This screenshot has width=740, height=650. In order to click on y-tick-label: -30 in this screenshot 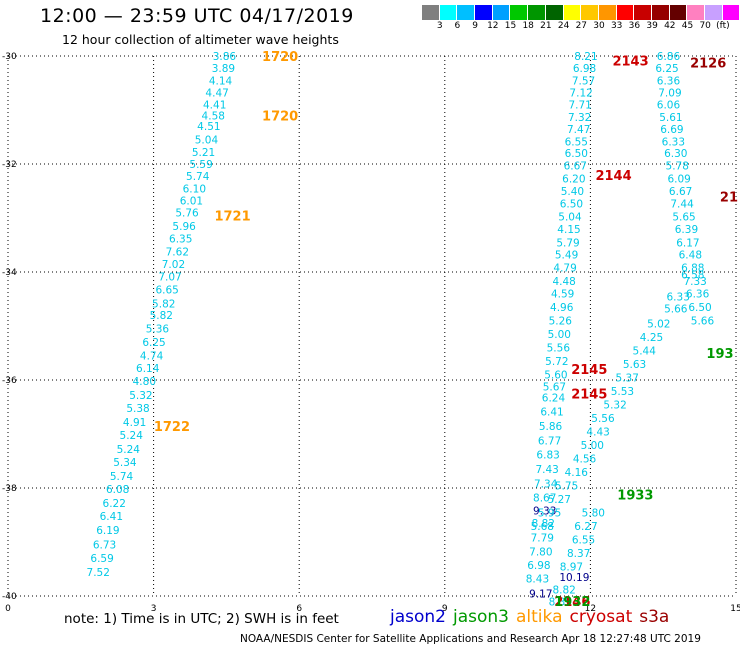, I will do `click(9, 57)`.